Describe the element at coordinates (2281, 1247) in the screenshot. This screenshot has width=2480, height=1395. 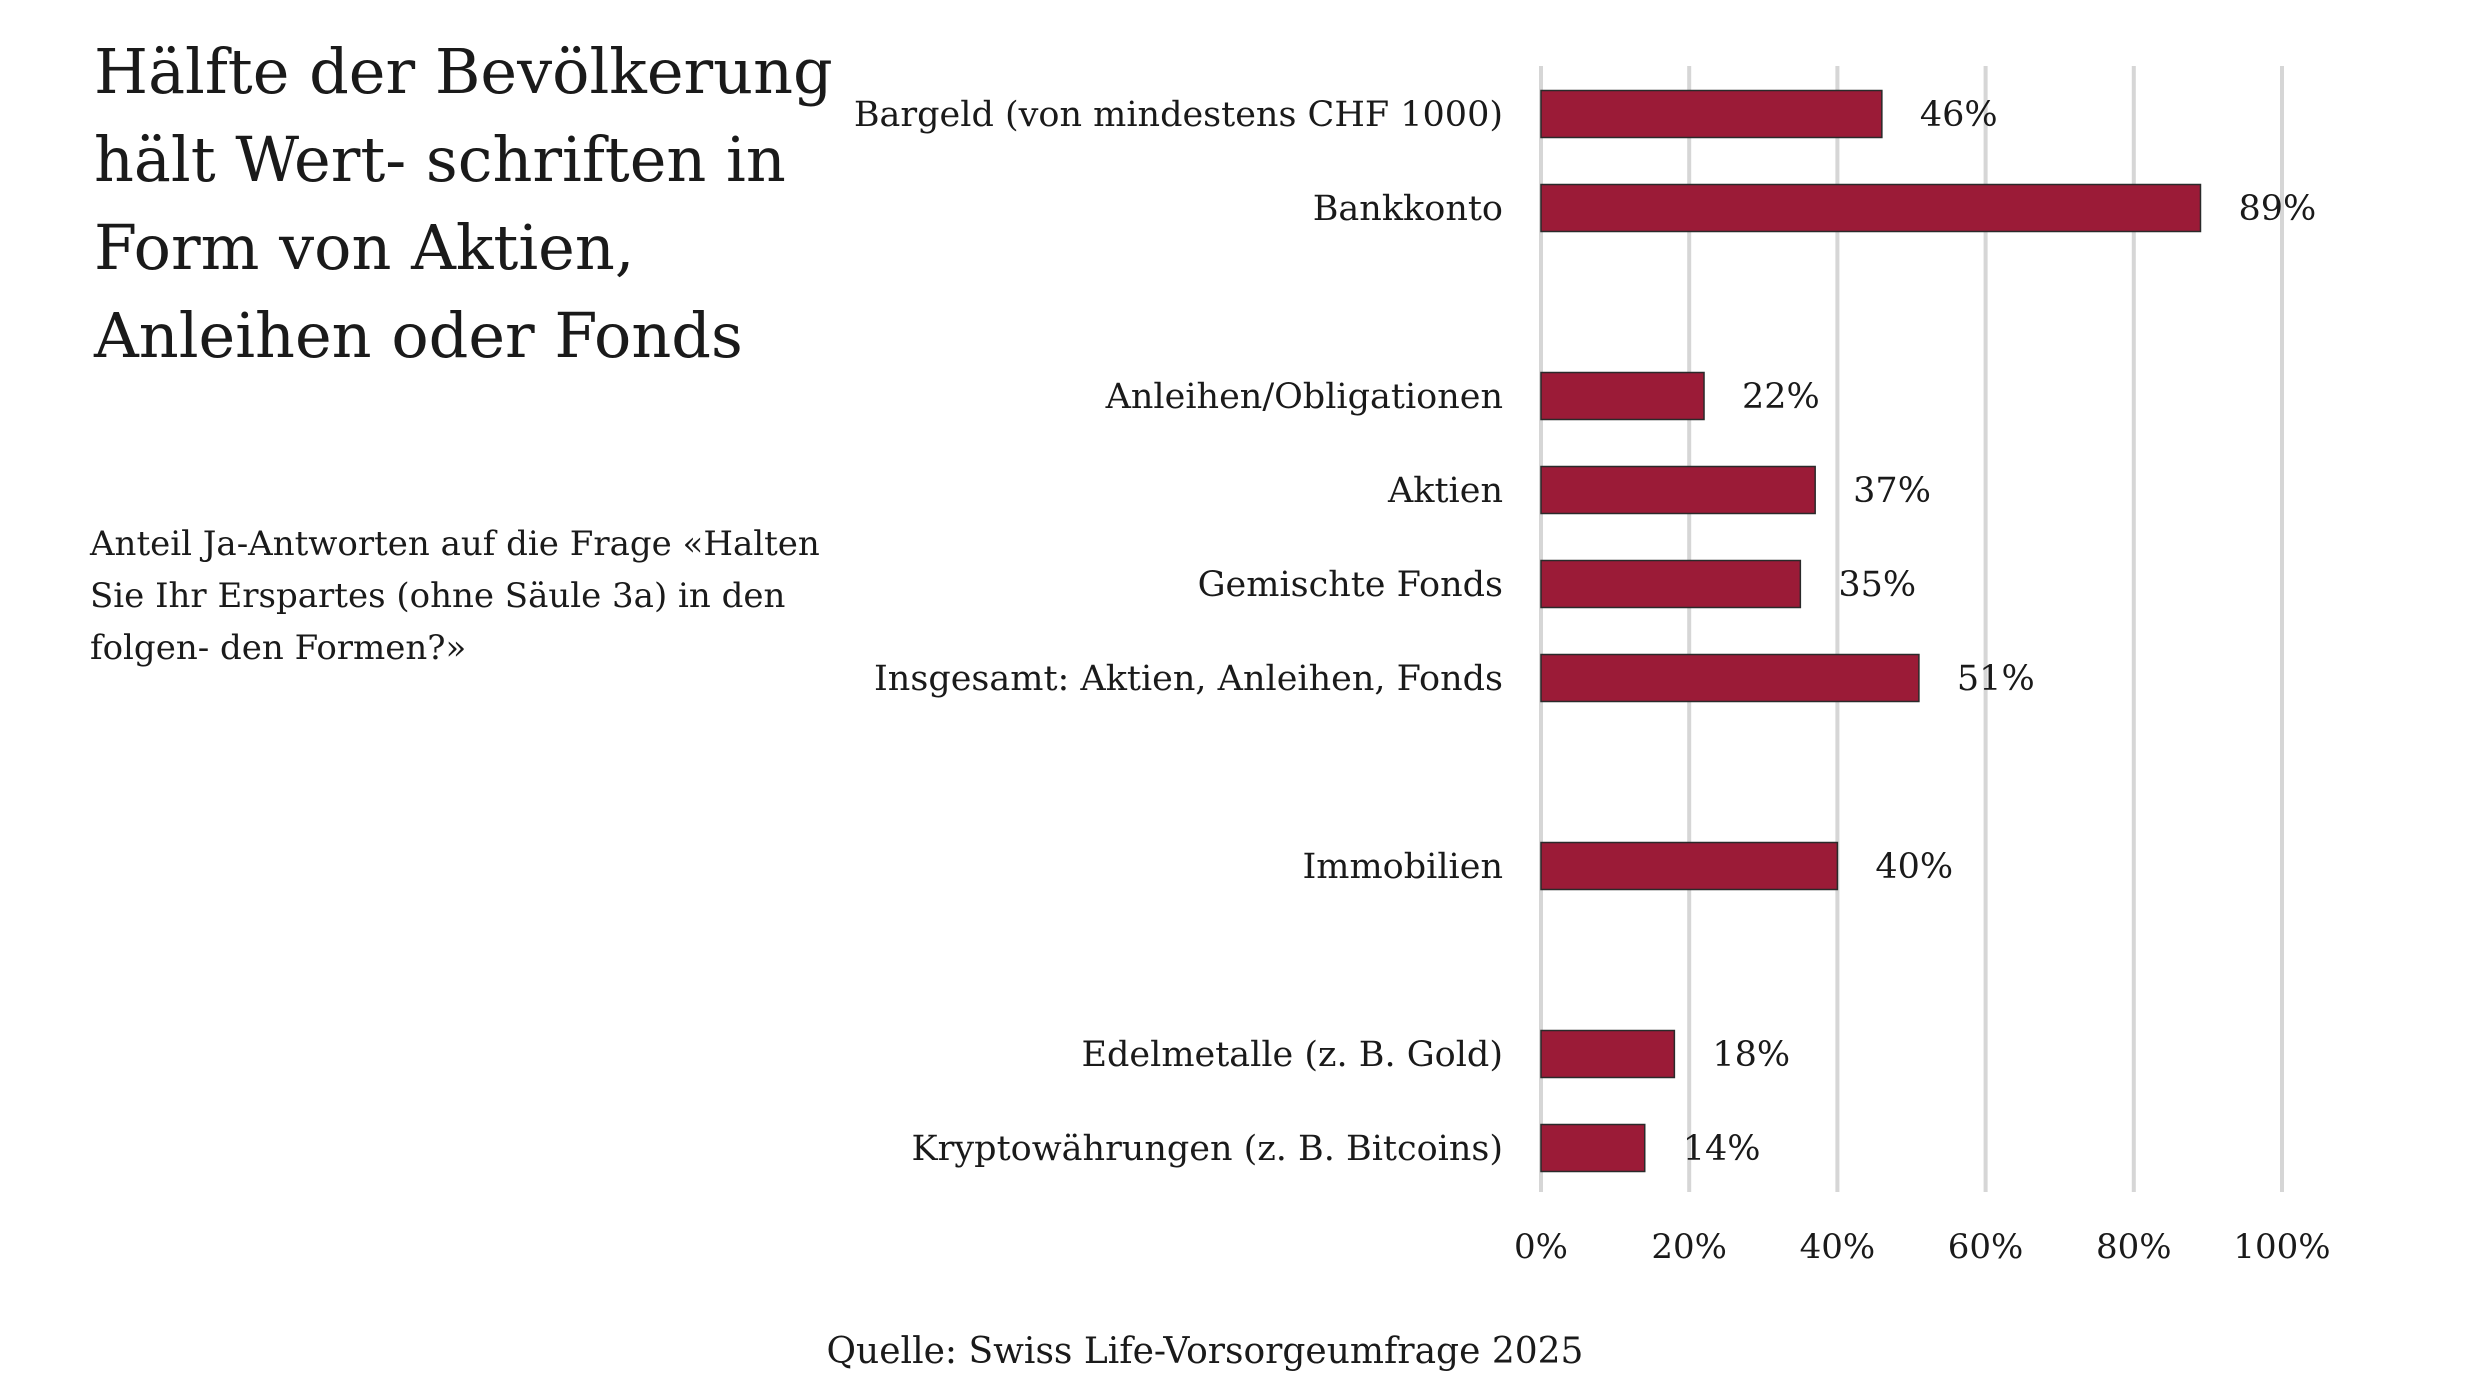
I see `x-tick-label: 100%` at that location.